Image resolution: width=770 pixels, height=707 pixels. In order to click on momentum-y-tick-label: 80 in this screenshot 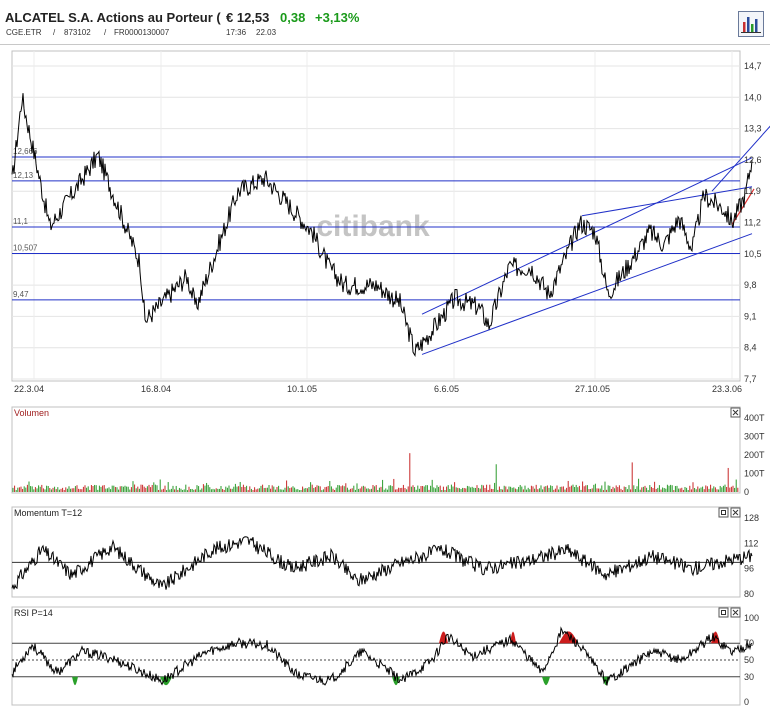, I will do `click(749, 594)`.